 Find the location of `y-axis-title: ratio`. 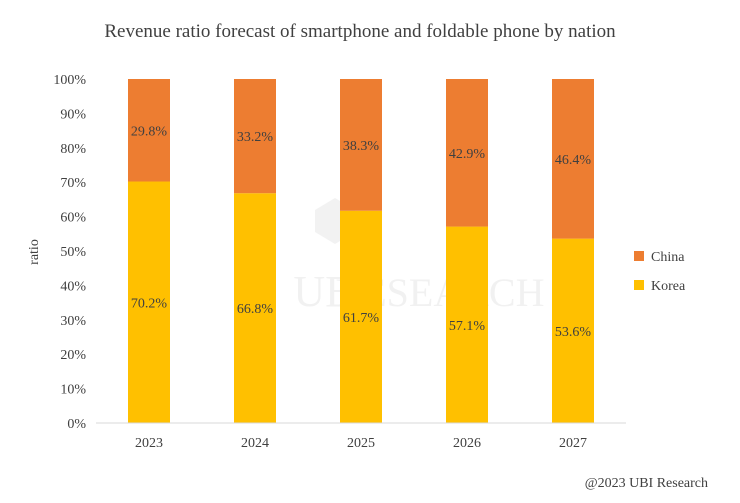

y-axis-title: ratio is located at coordinates (34, 252).